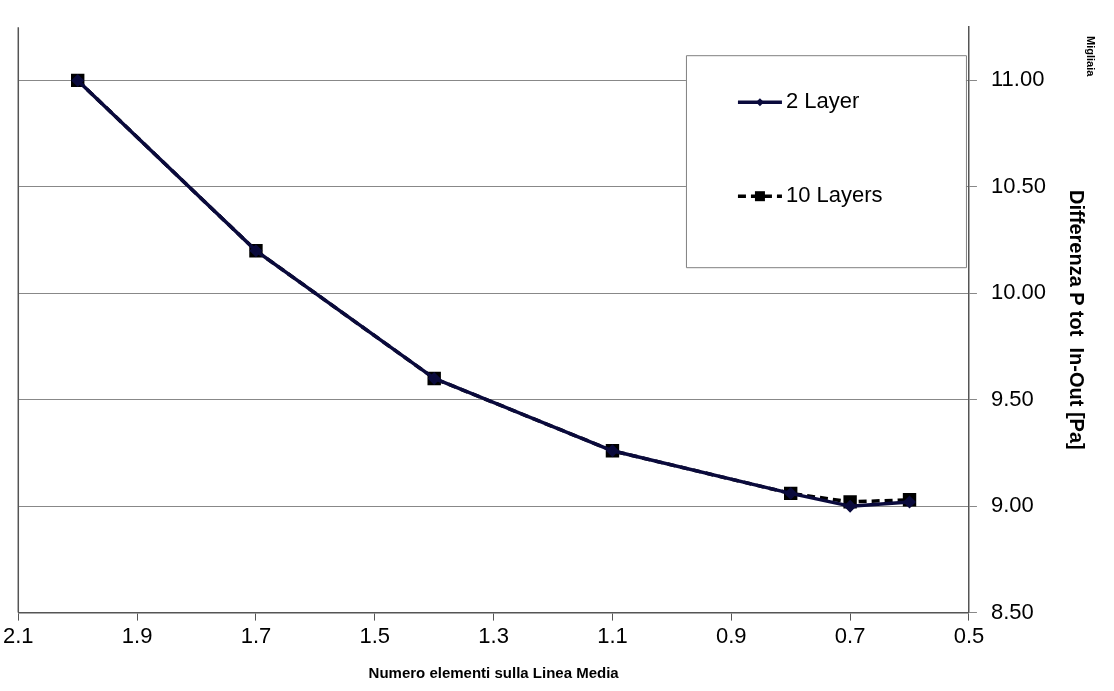  I want to click on y-tick-label: 8.50, so click(1012, 611).